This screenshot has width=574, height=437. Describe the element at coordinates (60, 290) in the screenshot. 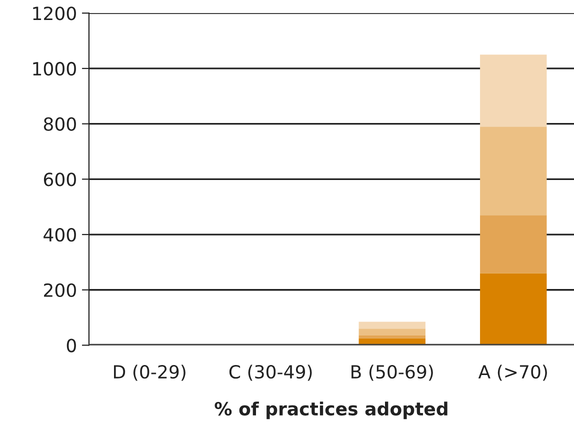

I see `y-tick-label: 200` at that location.